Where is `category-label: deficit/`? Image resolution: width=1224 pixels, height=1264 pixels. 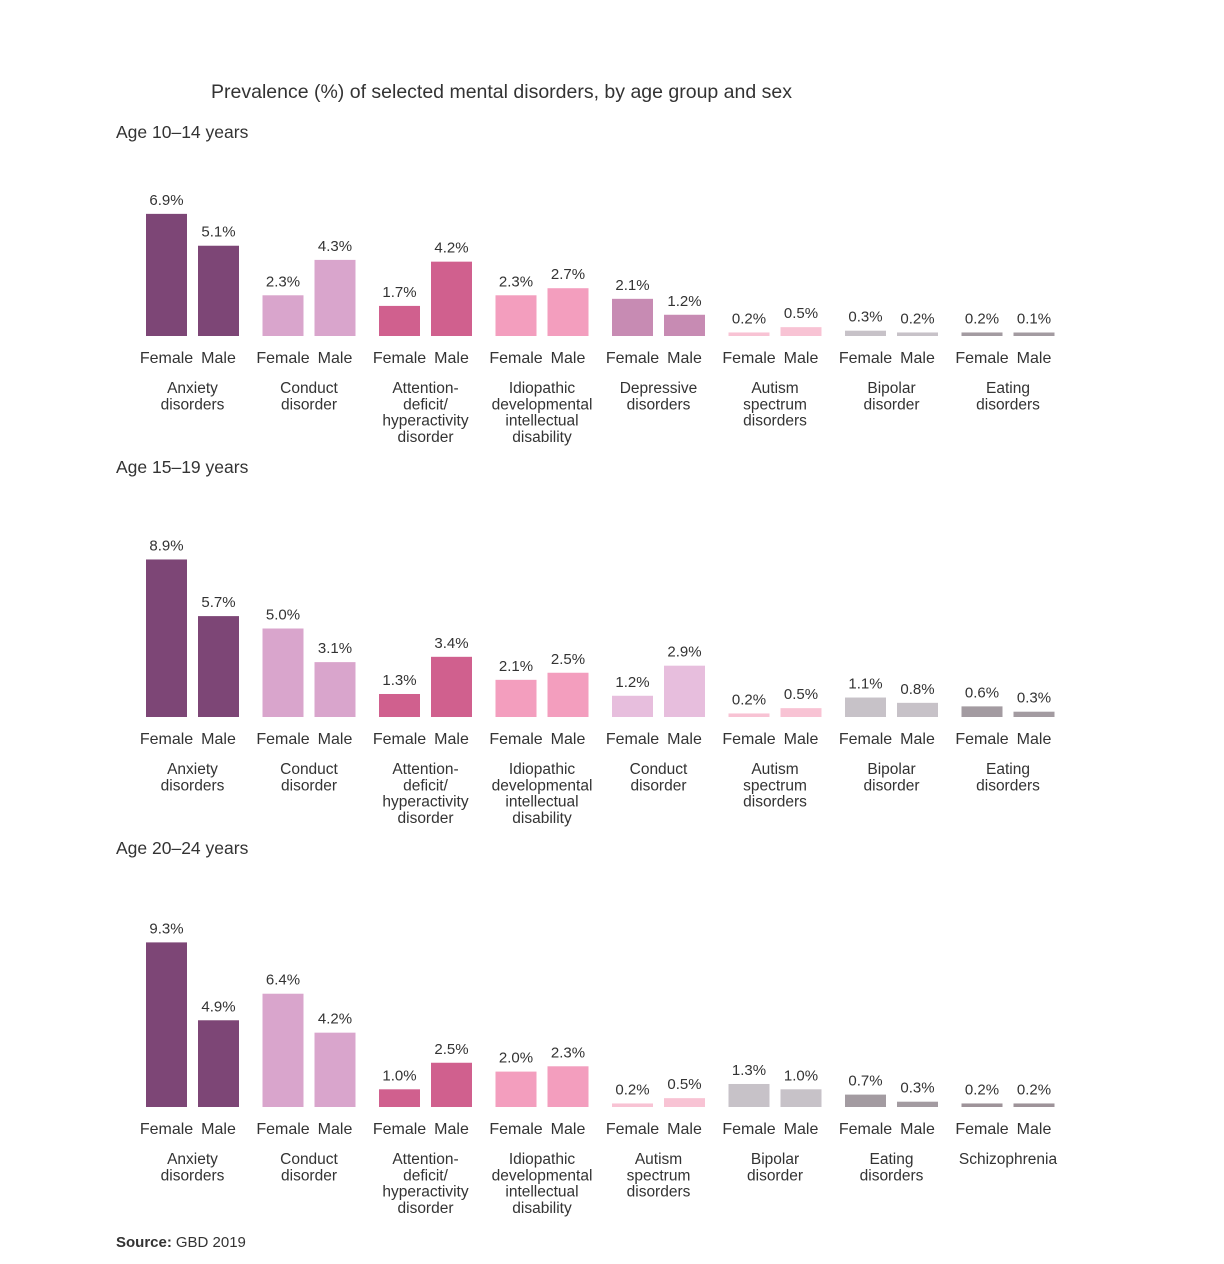
category-label: deficit/ is located at coordinates (425, 785).